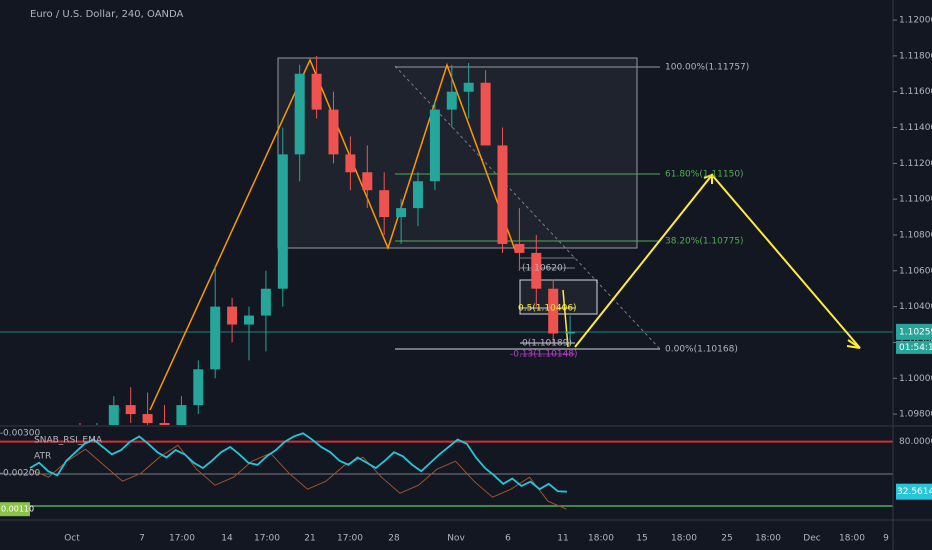 This screenshot has width=932, height=550. What do you see at coordinates (915, 379) in the screenshot?
I see `y-tick-label: 1.10000` at bounding box center [915, 379].